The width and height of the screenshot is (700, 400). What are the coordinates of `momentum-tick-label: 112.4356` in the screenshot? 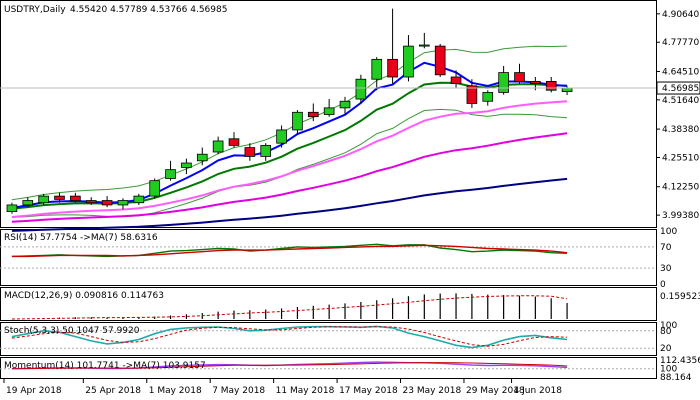 It's located at (680, 361).